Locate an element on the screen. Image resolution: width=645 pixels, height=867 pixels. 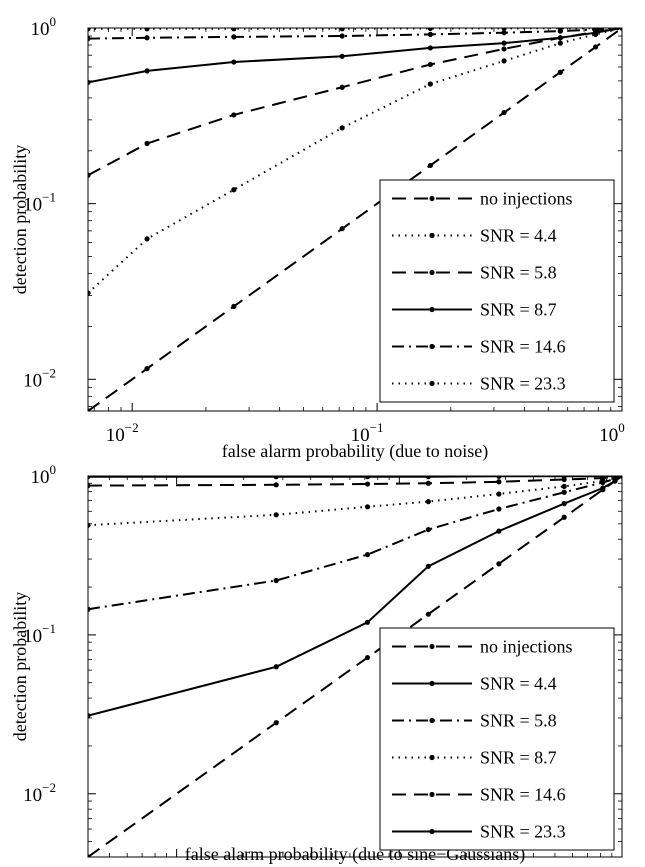
x-tick-label: 10⁻² is located at coordinates (122, 433).